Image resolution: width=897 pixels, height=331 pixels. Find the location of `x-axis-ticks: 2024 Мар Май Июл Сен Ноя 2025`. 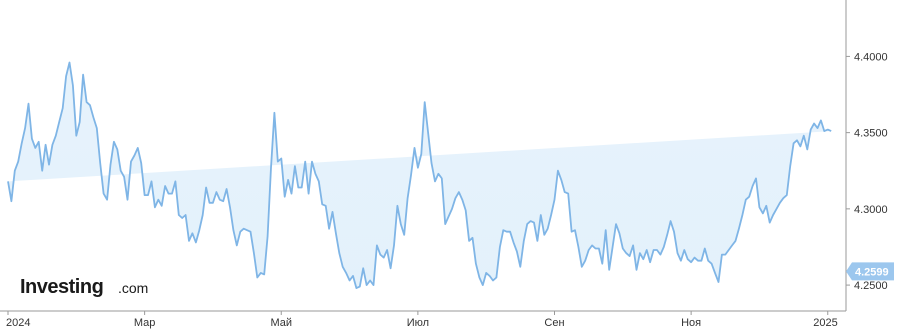

x-axis-ticks: 2024 Мар Май Июл Сен Ноя 2025 is located at coordinates (422, 320).